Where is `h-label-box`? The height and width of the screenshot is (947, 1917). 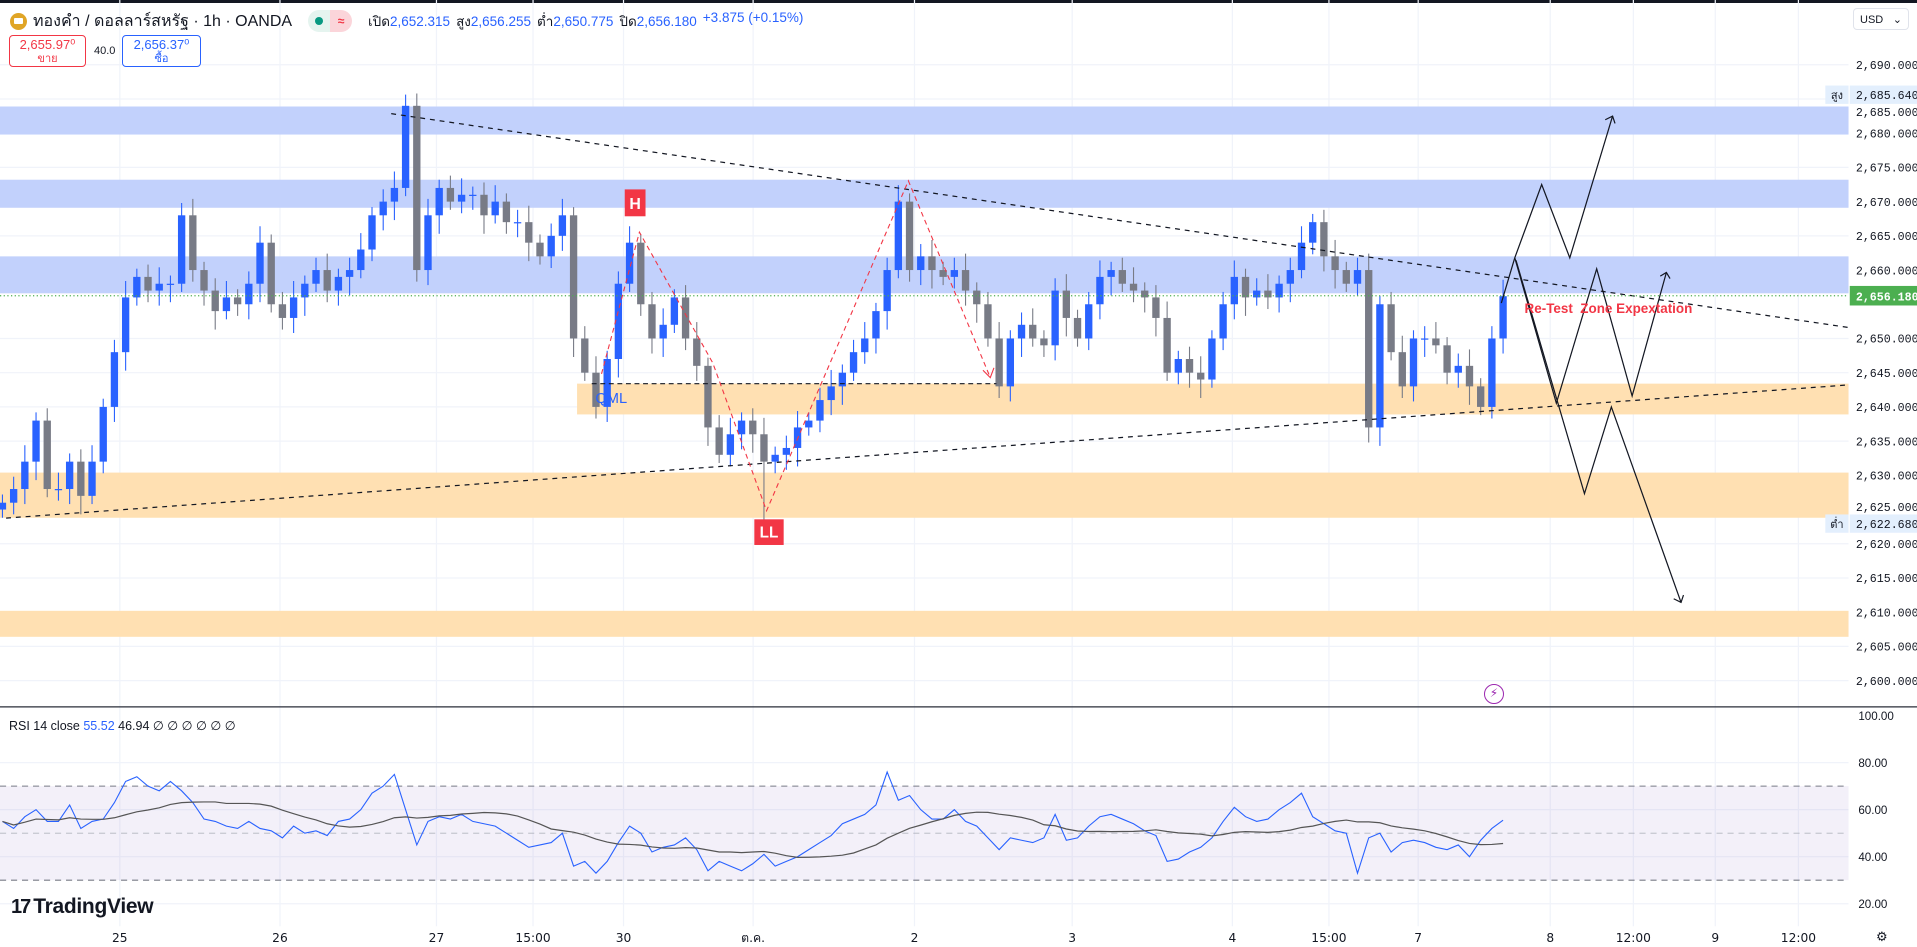 h-label-box is located at coordinates (635, 203).